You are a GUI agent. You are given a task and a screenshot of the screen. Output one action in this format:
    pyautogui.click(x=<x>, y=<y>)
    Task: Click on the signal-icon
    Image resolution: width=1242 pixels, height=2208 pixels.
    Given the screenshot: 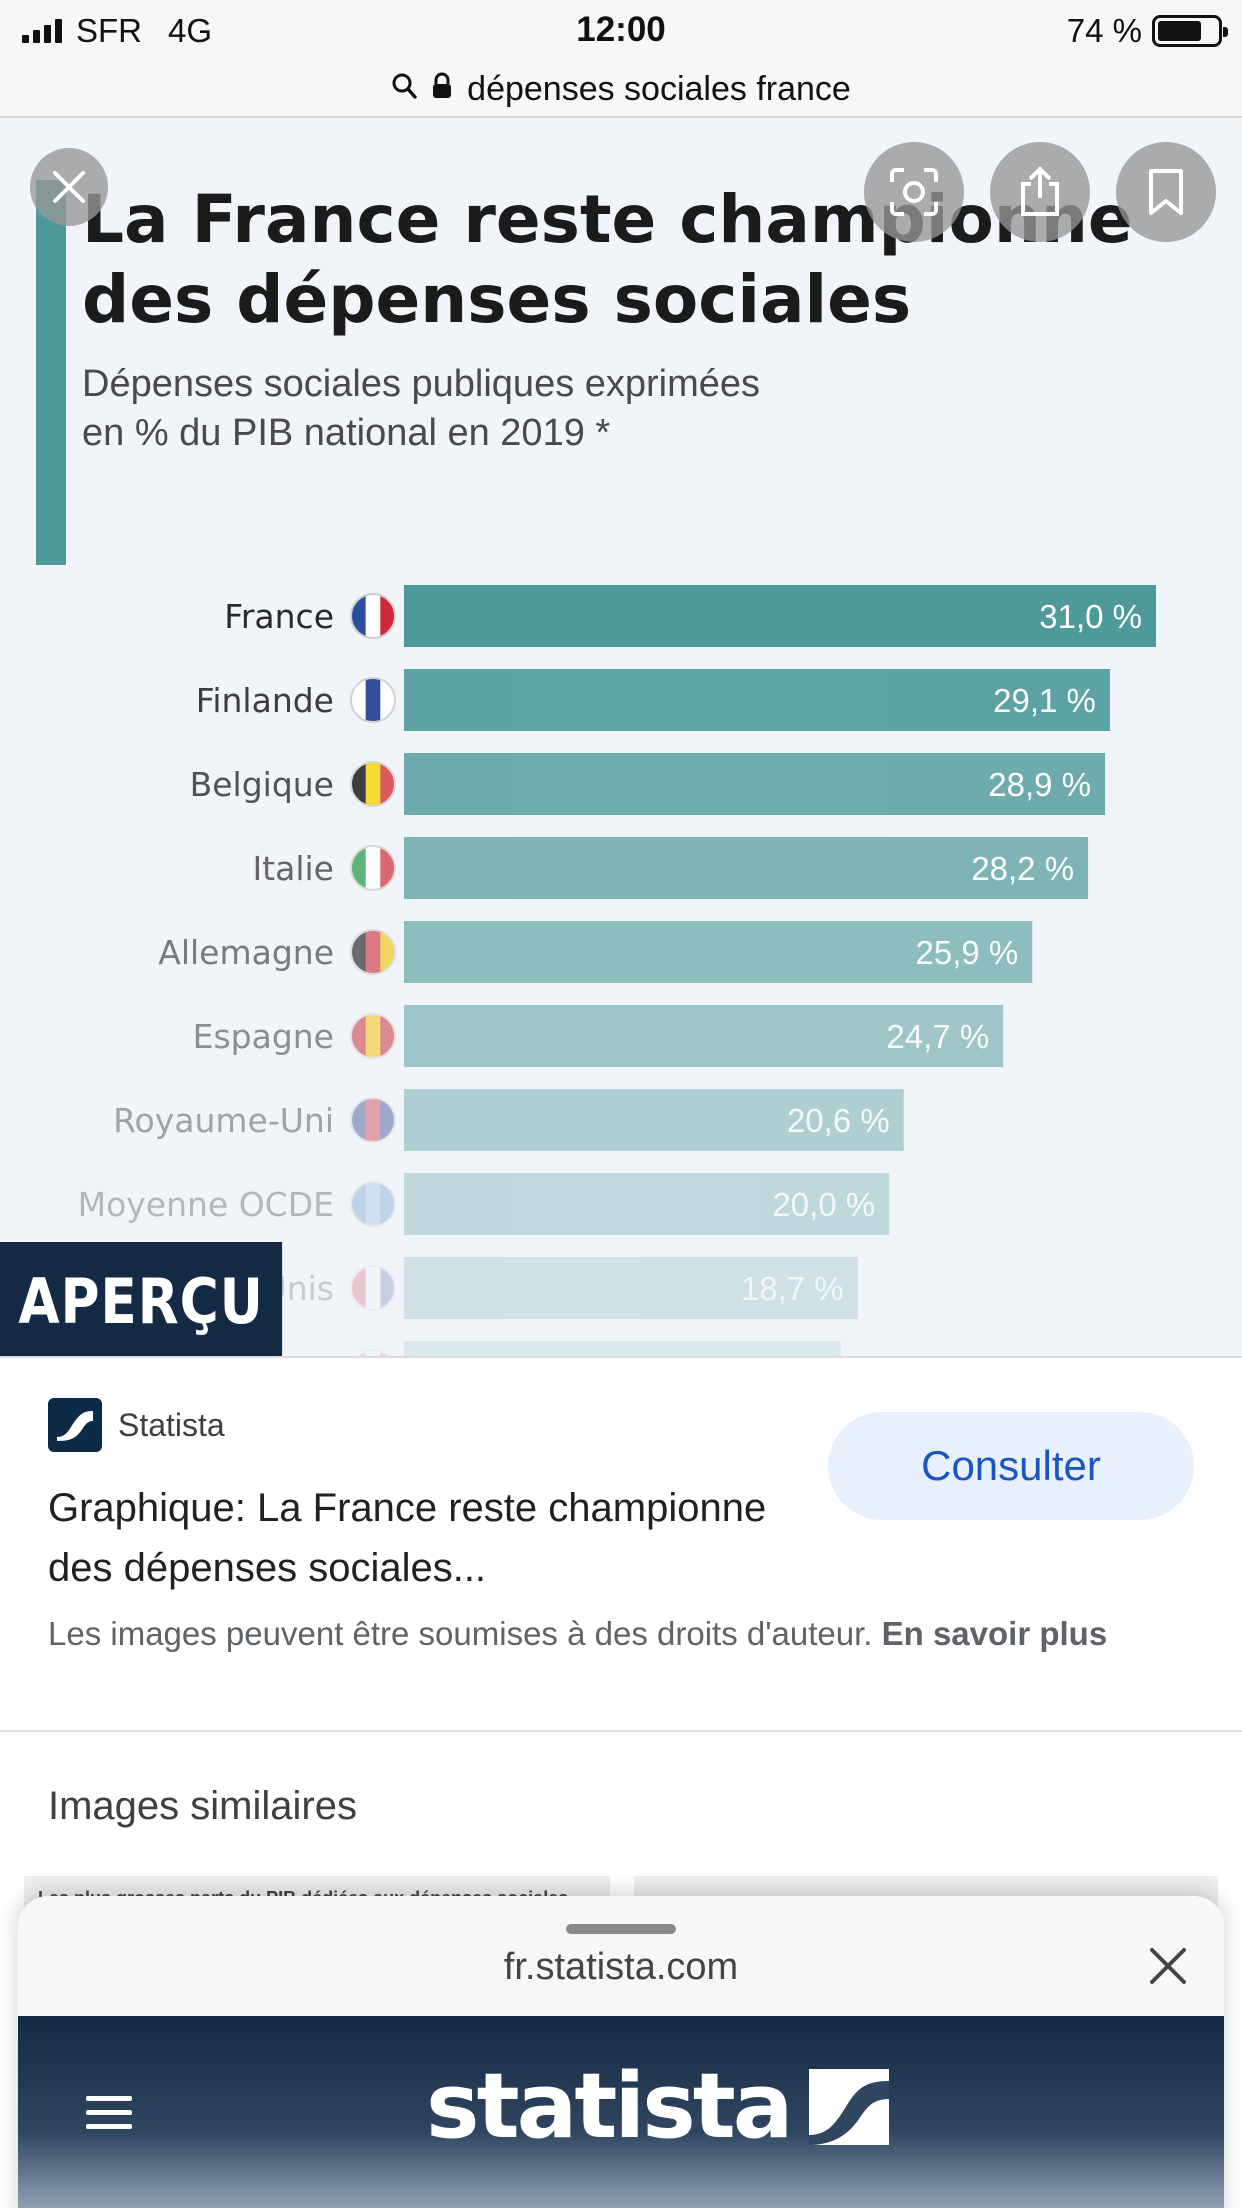 What is the action you would take?
    pyautogui.click(x=42, y=31)
    